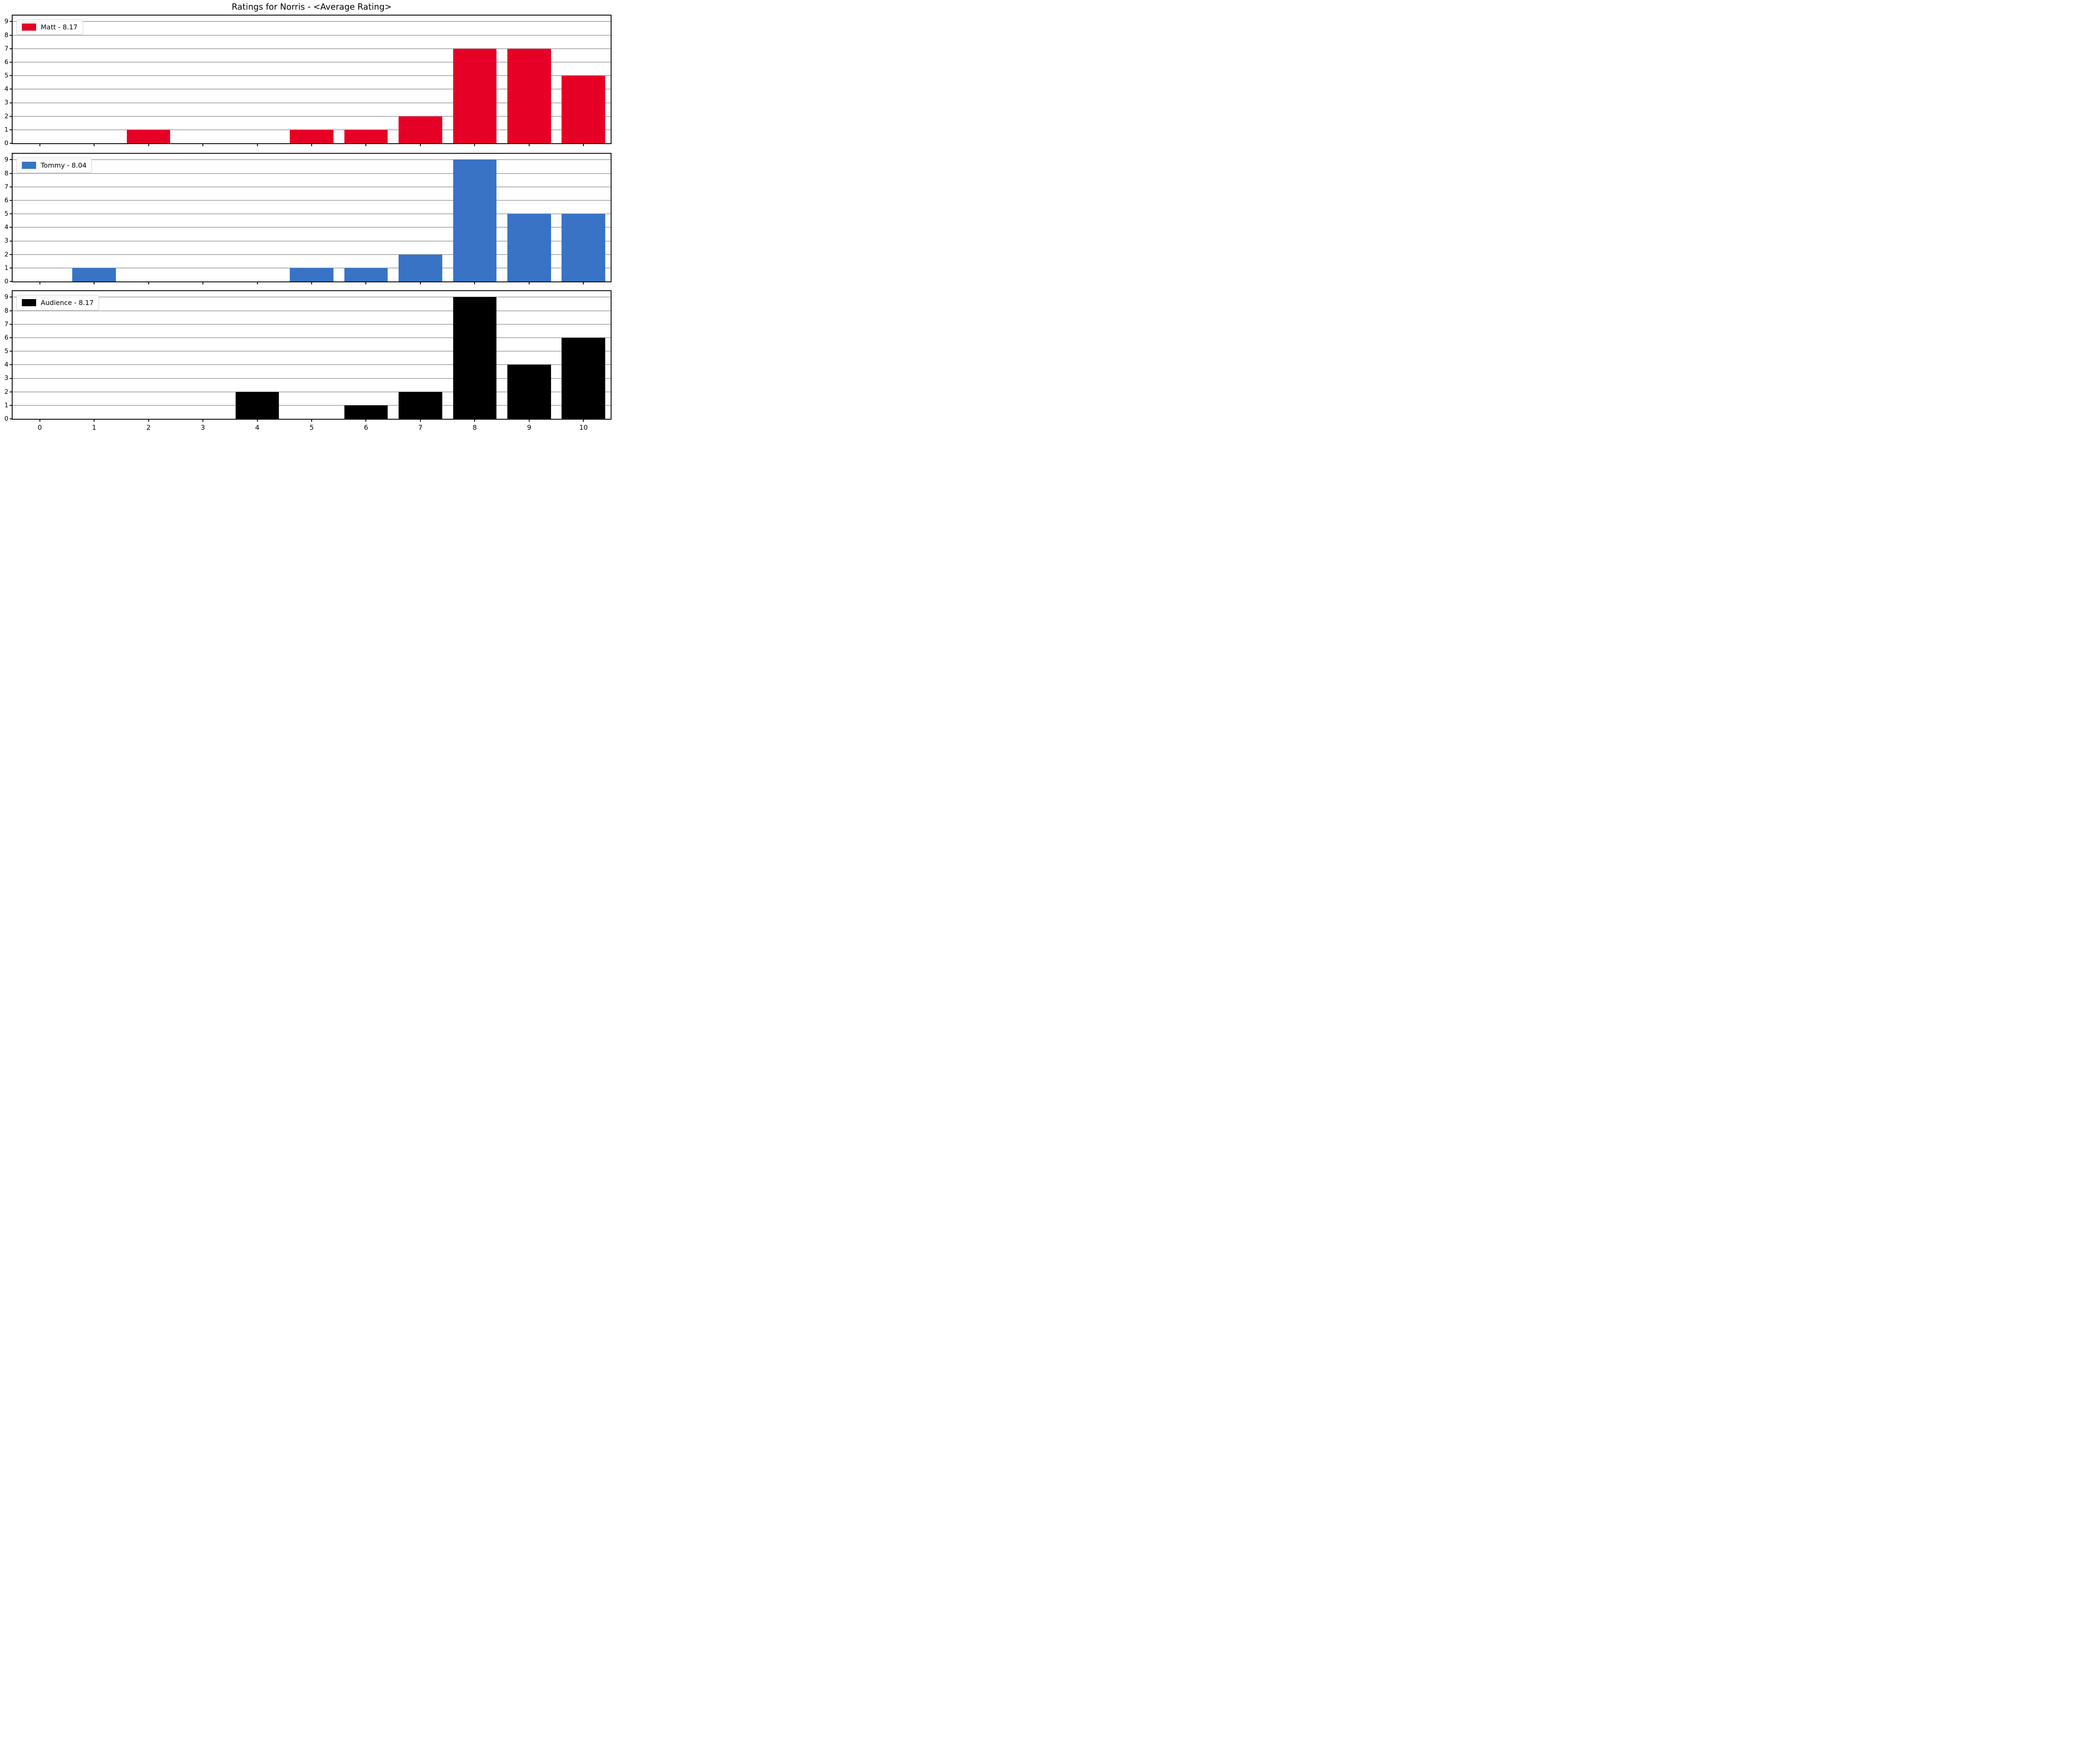  I want to click on bar-matt-x8, so click(475, 95).